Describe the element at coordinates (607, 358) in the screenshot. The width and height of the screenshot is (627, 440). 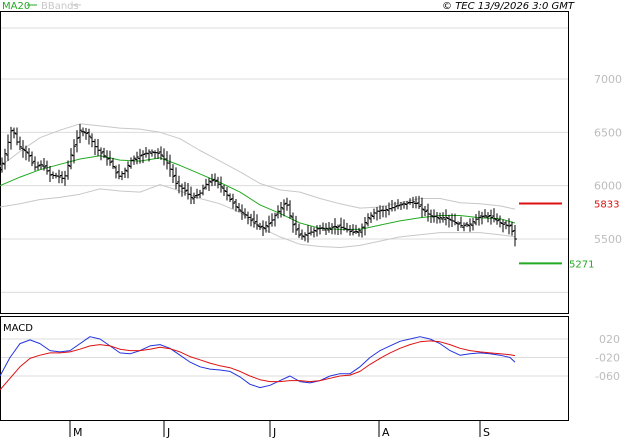
I see `macd-y-axis: 020 -020 -060` at that location.